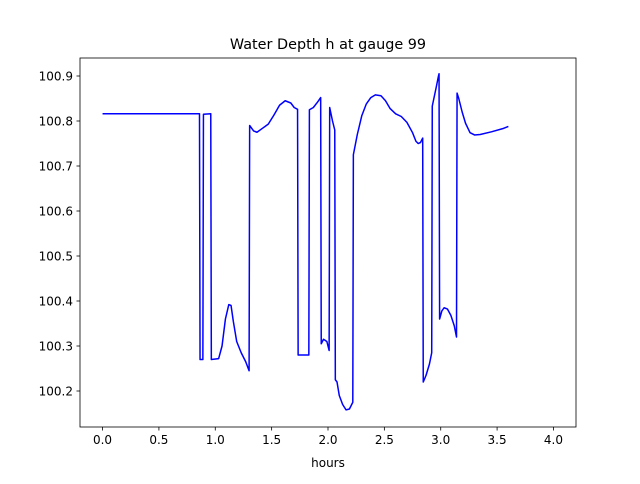 The height and width of the screenshot is (484, 640). Describe the element at coordinates (384, 440) in the screenshot. I see `x-tick-label: 2.5` at that location.